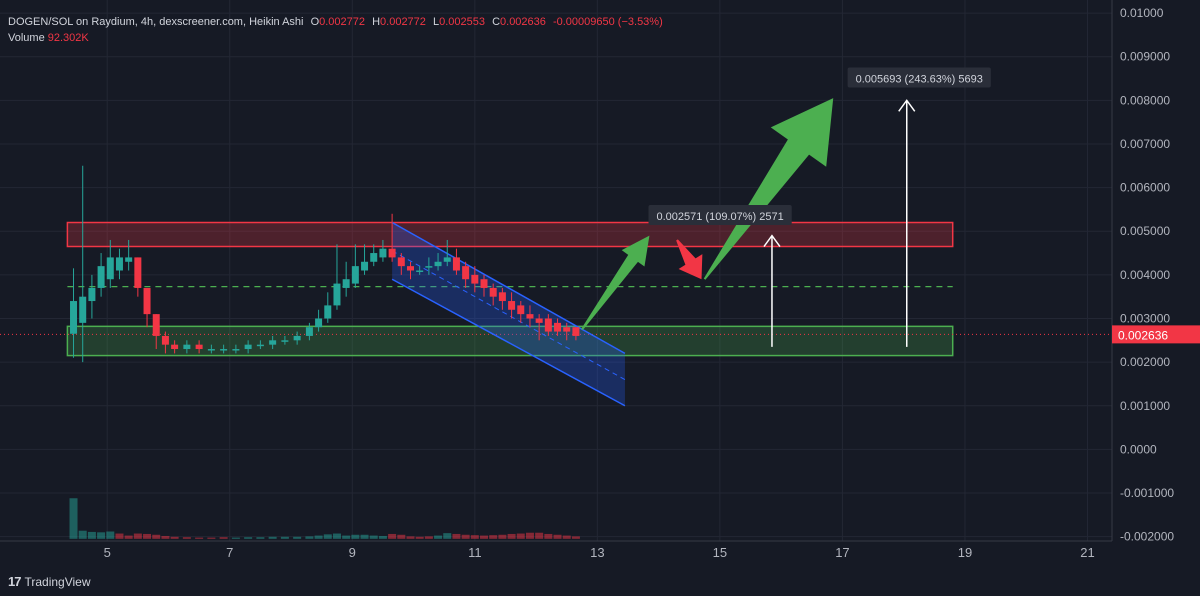  What do you see at coordinates (1143, 335) in the screenshot?
I see `last-price-label: 0.002636` at bounding box center [1143, 335].